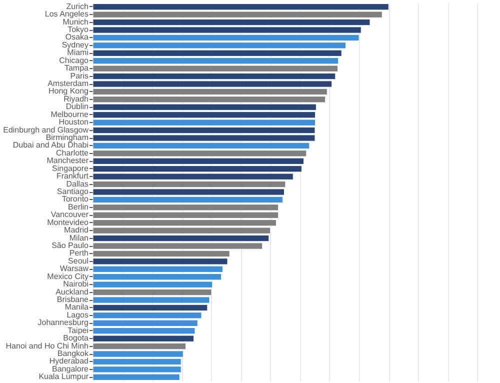  What do you see at coordinates (74, 269) in the screenshot?
I see `y-tick-label: Warsaw` at bounding box center [74, 269].